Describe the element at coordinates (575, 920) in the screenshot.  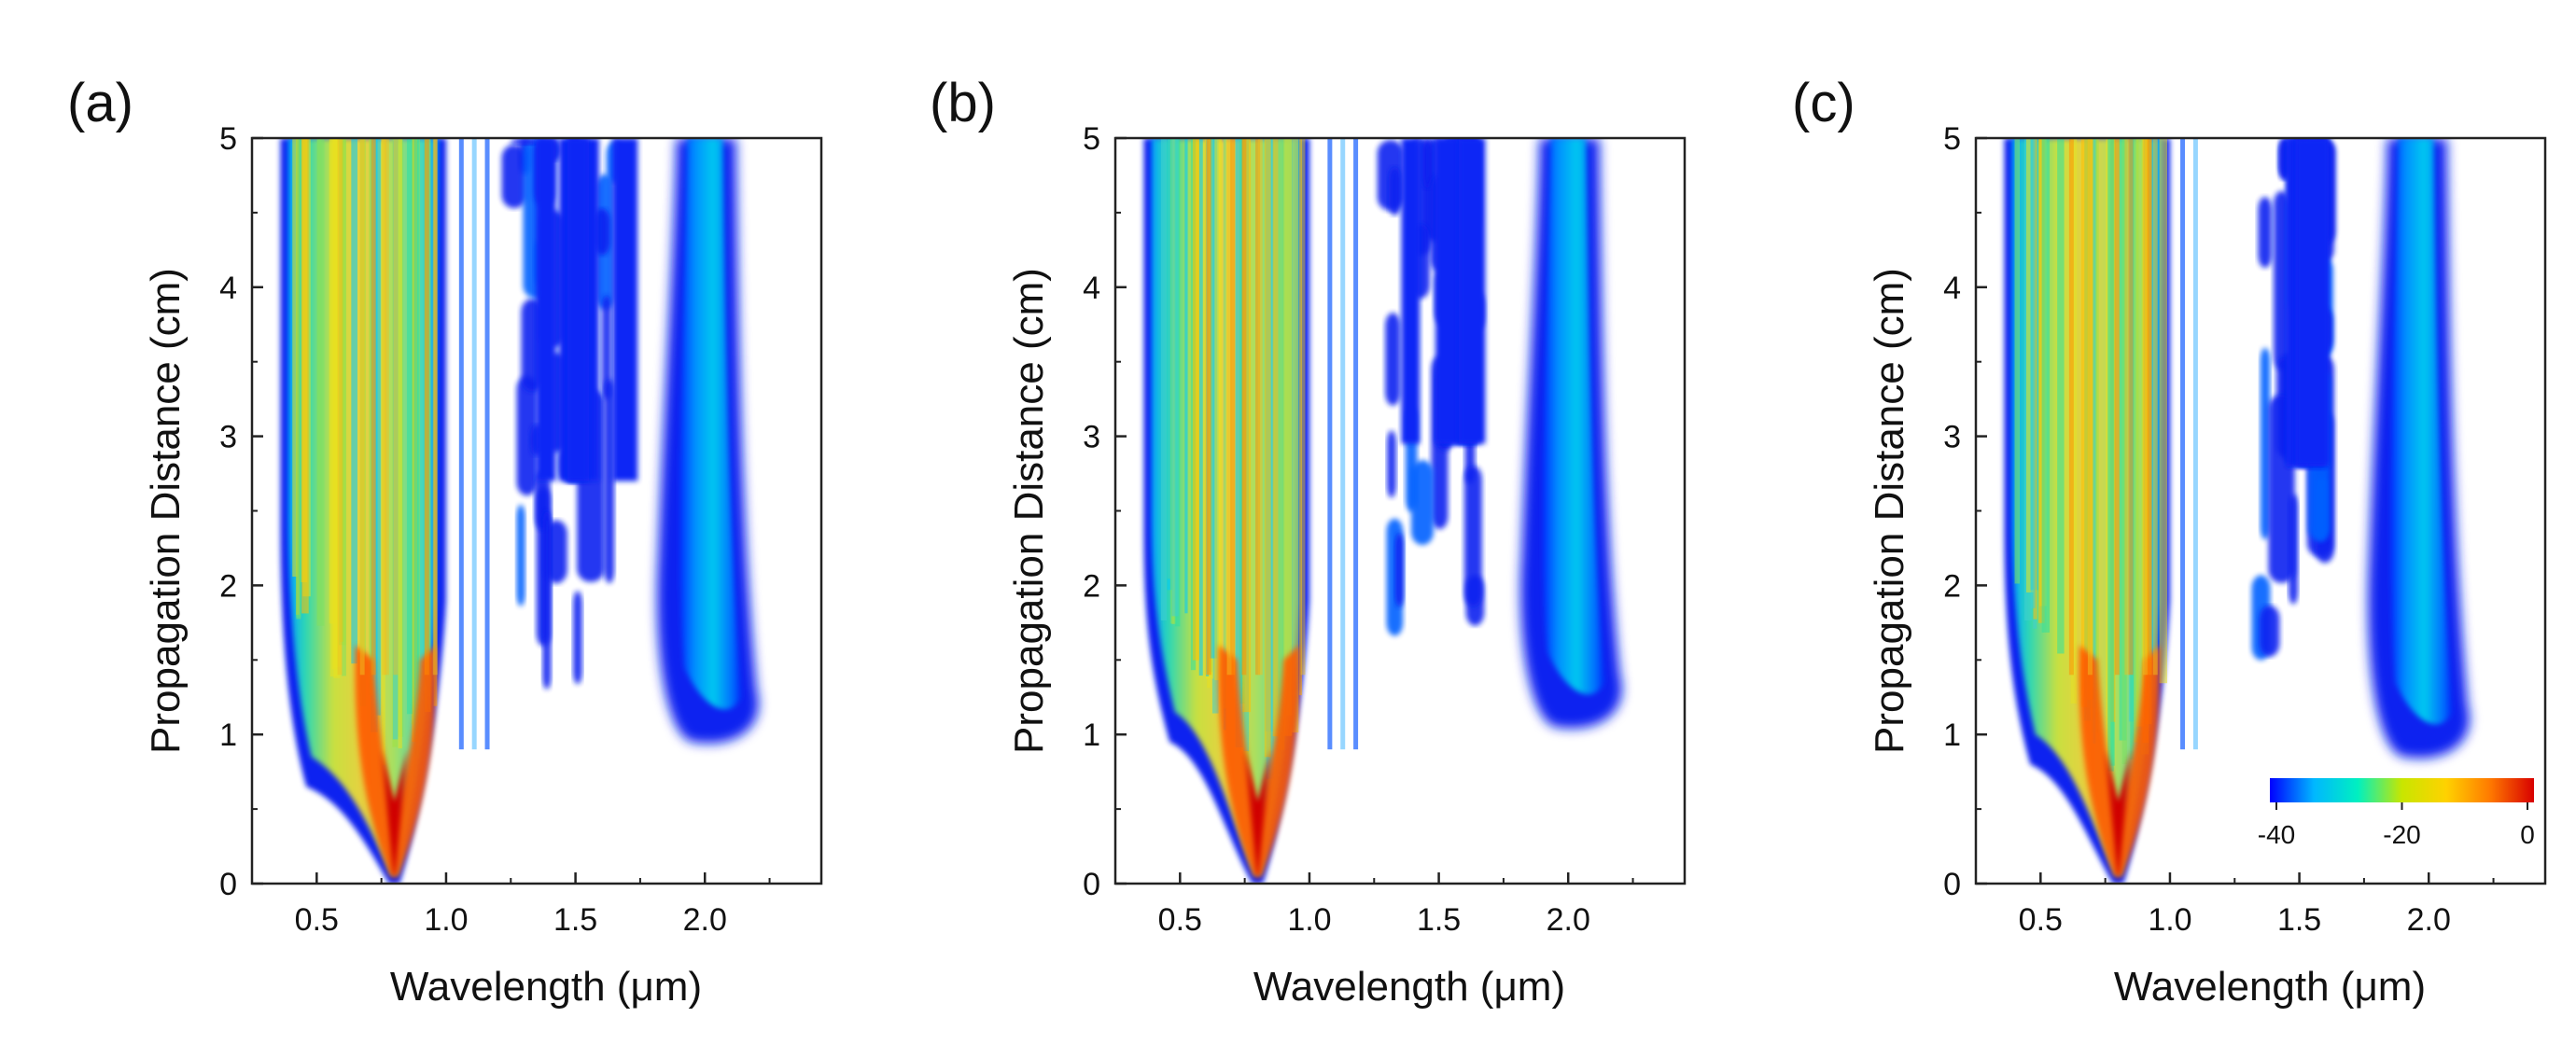
I see `x-tick-label: 1.5` at that location.